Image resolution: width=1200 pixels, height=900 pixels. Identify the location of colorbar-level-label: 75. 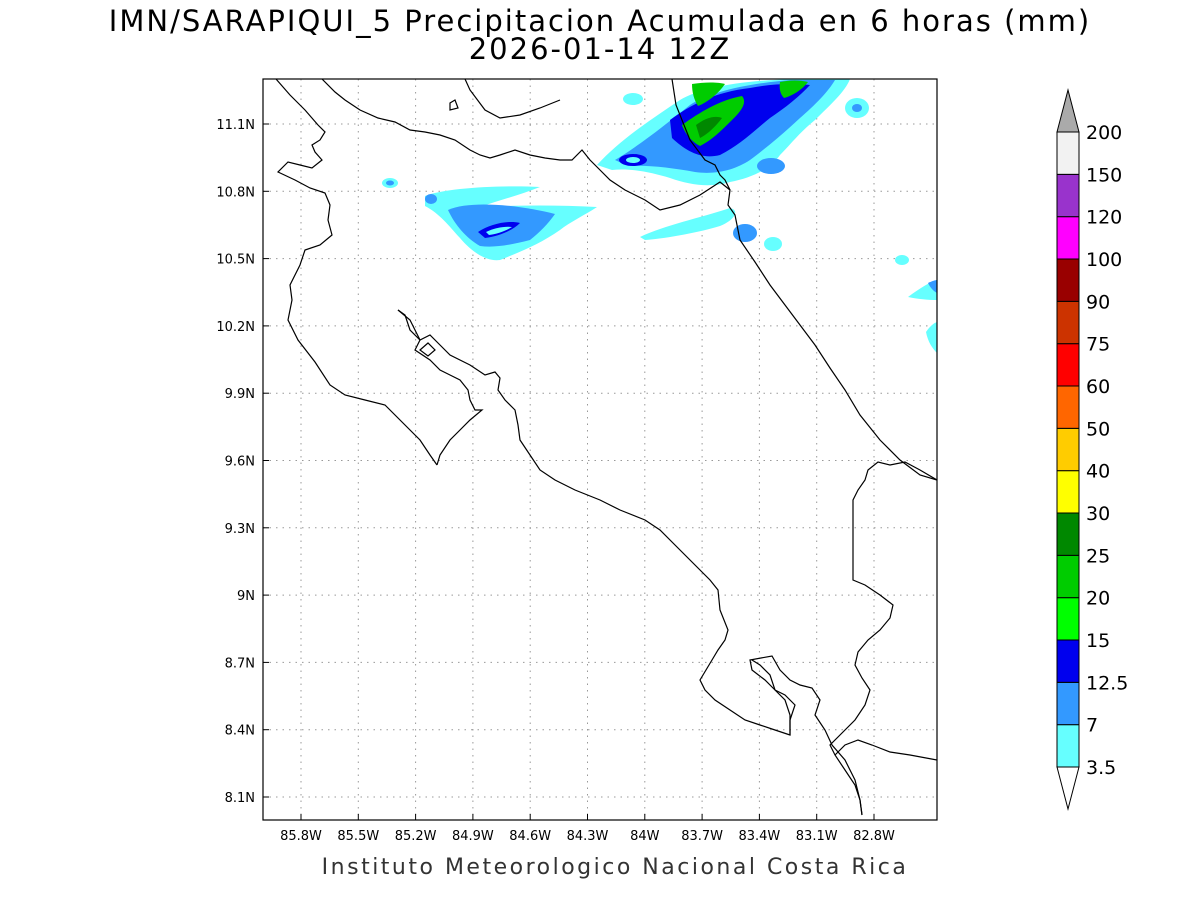
(1098, 345).